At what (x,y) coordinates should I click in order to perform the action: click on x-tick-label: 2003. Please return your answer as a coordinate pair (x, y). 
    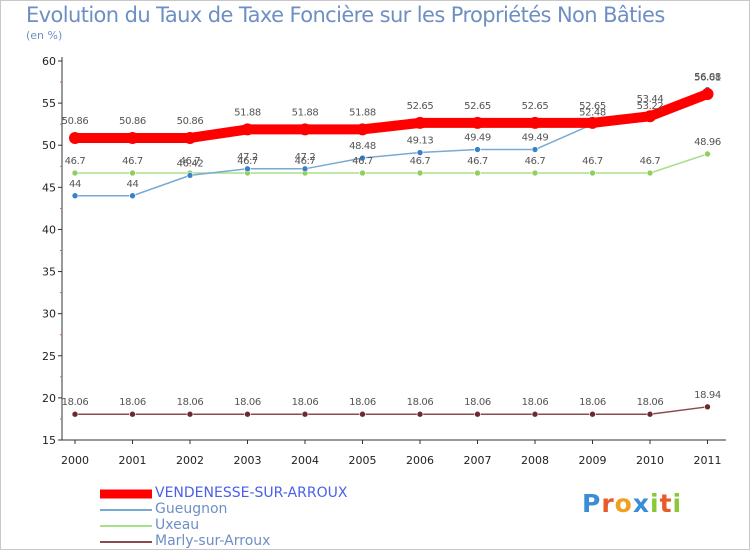
    Looking at the image, I should click on (248, 460).